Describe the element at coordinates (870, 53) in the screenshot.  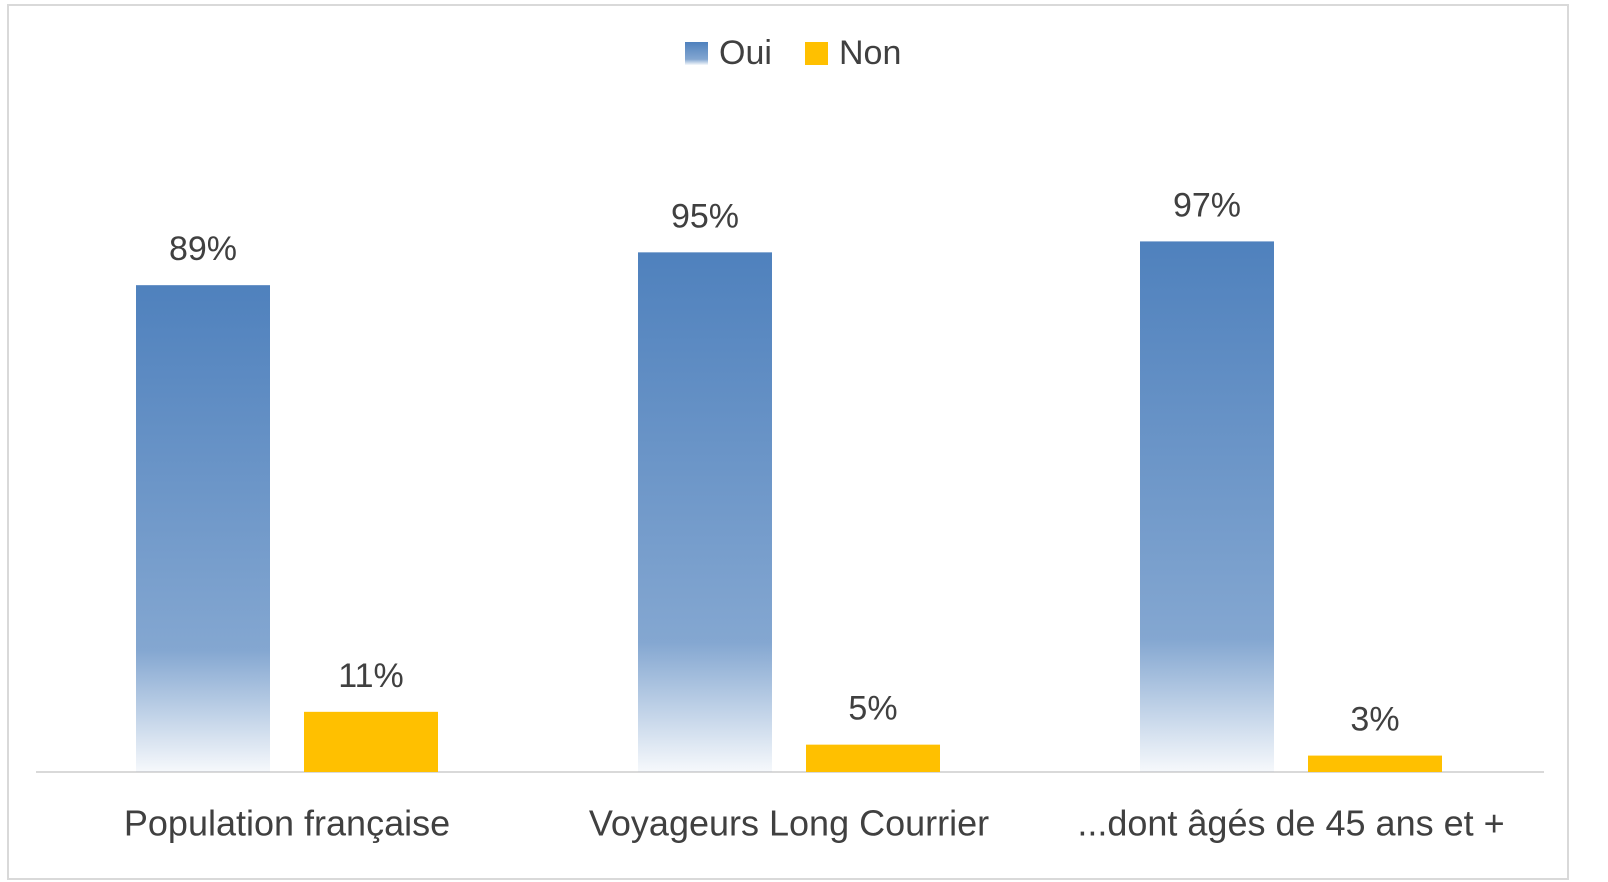
I see `legend-label: Non` at that location.